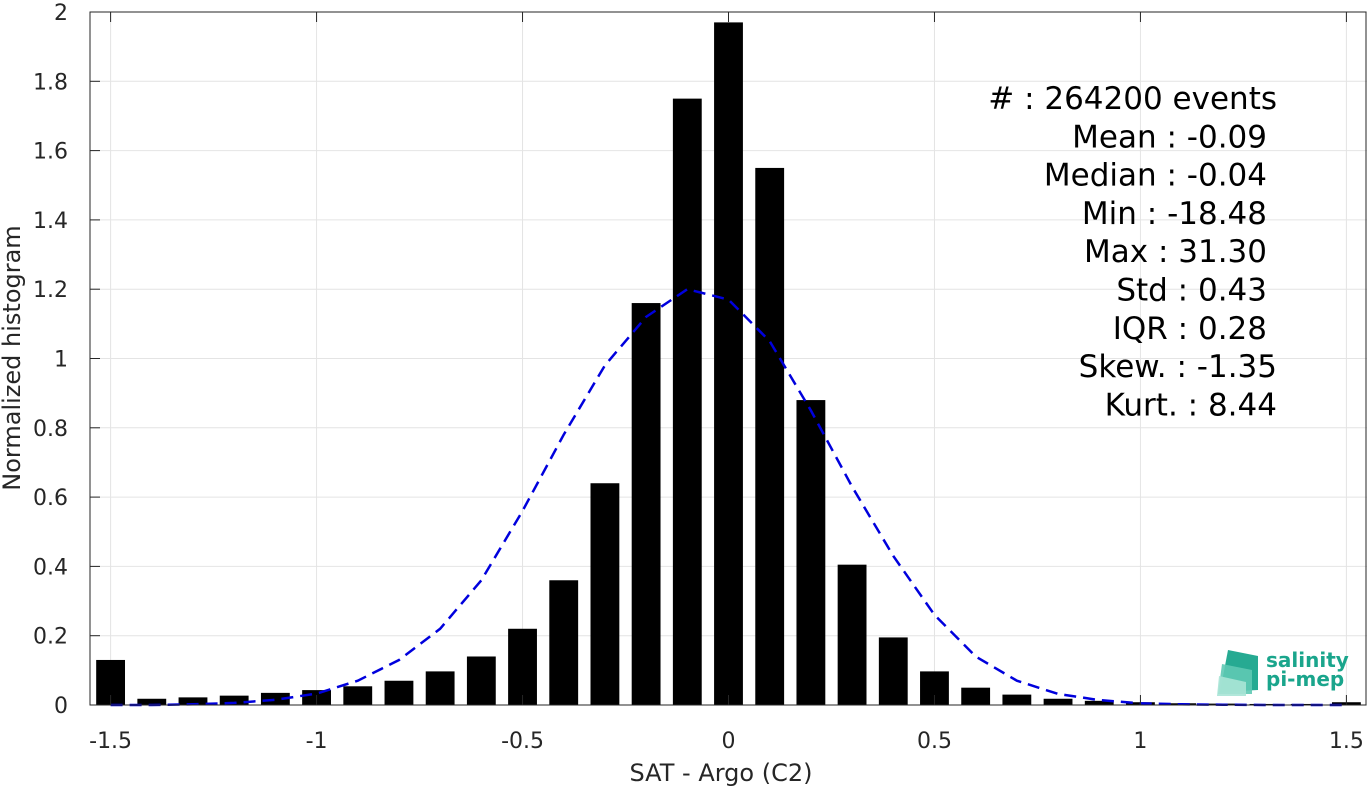 This screenshot has height=787, width=1367. Describe the element at coordinates (1190, 329) in the screenshot. I see `stat-line: IQR : 0.28` at that location.